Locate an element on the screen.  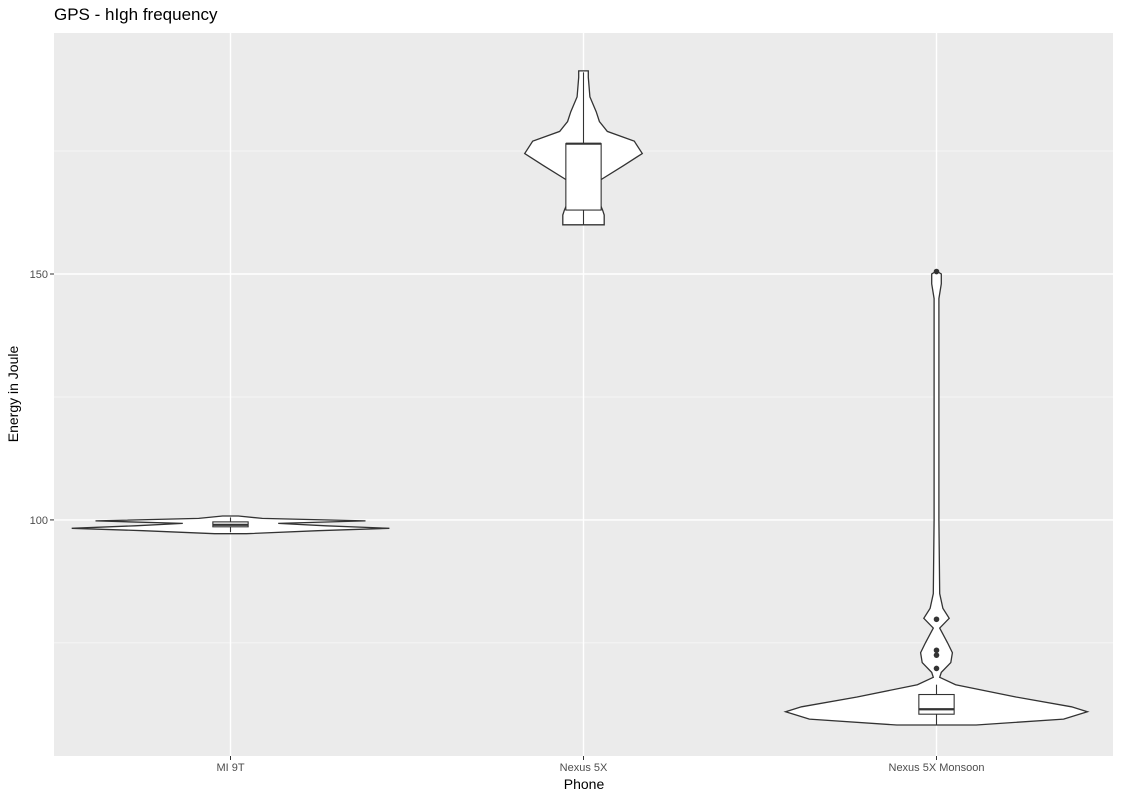
x-tick-label: MI 9T is located at coordinates (230, 768).